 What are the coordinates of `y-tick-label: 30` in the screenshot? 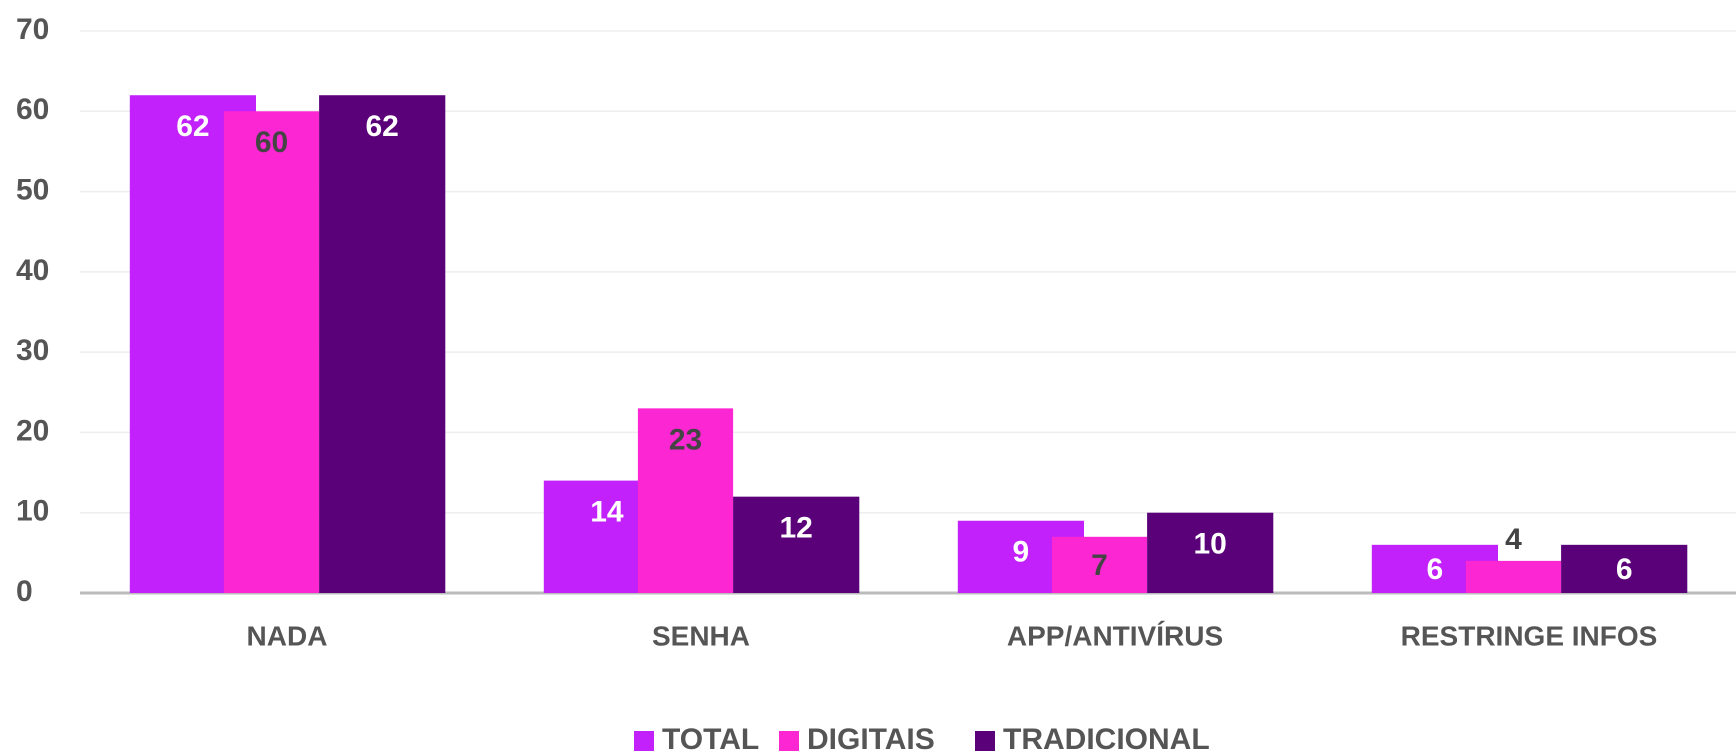 It's located at (32, 350).